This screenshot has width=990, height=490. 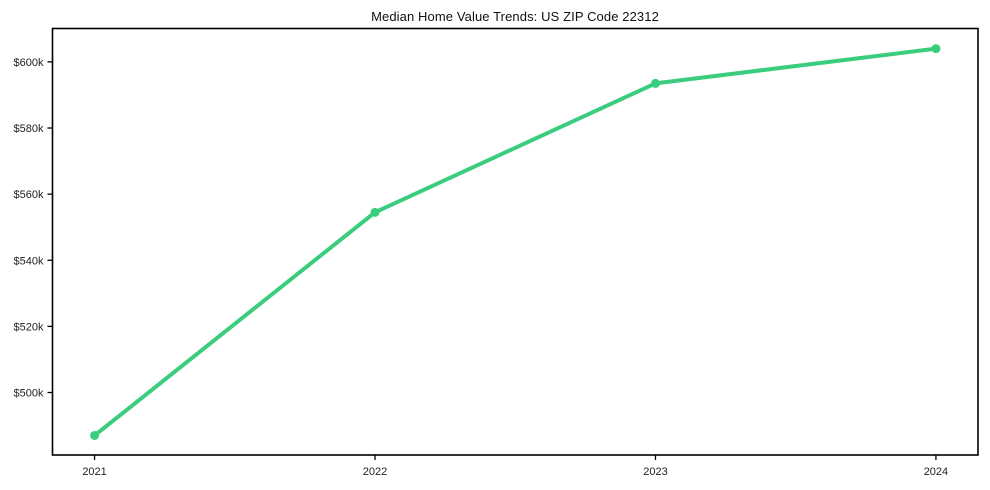 What do you see at coordinates (29, 195) in the screenshot?
I see `y-axis-tick-label: $560k` at bounding box center [29, 195].